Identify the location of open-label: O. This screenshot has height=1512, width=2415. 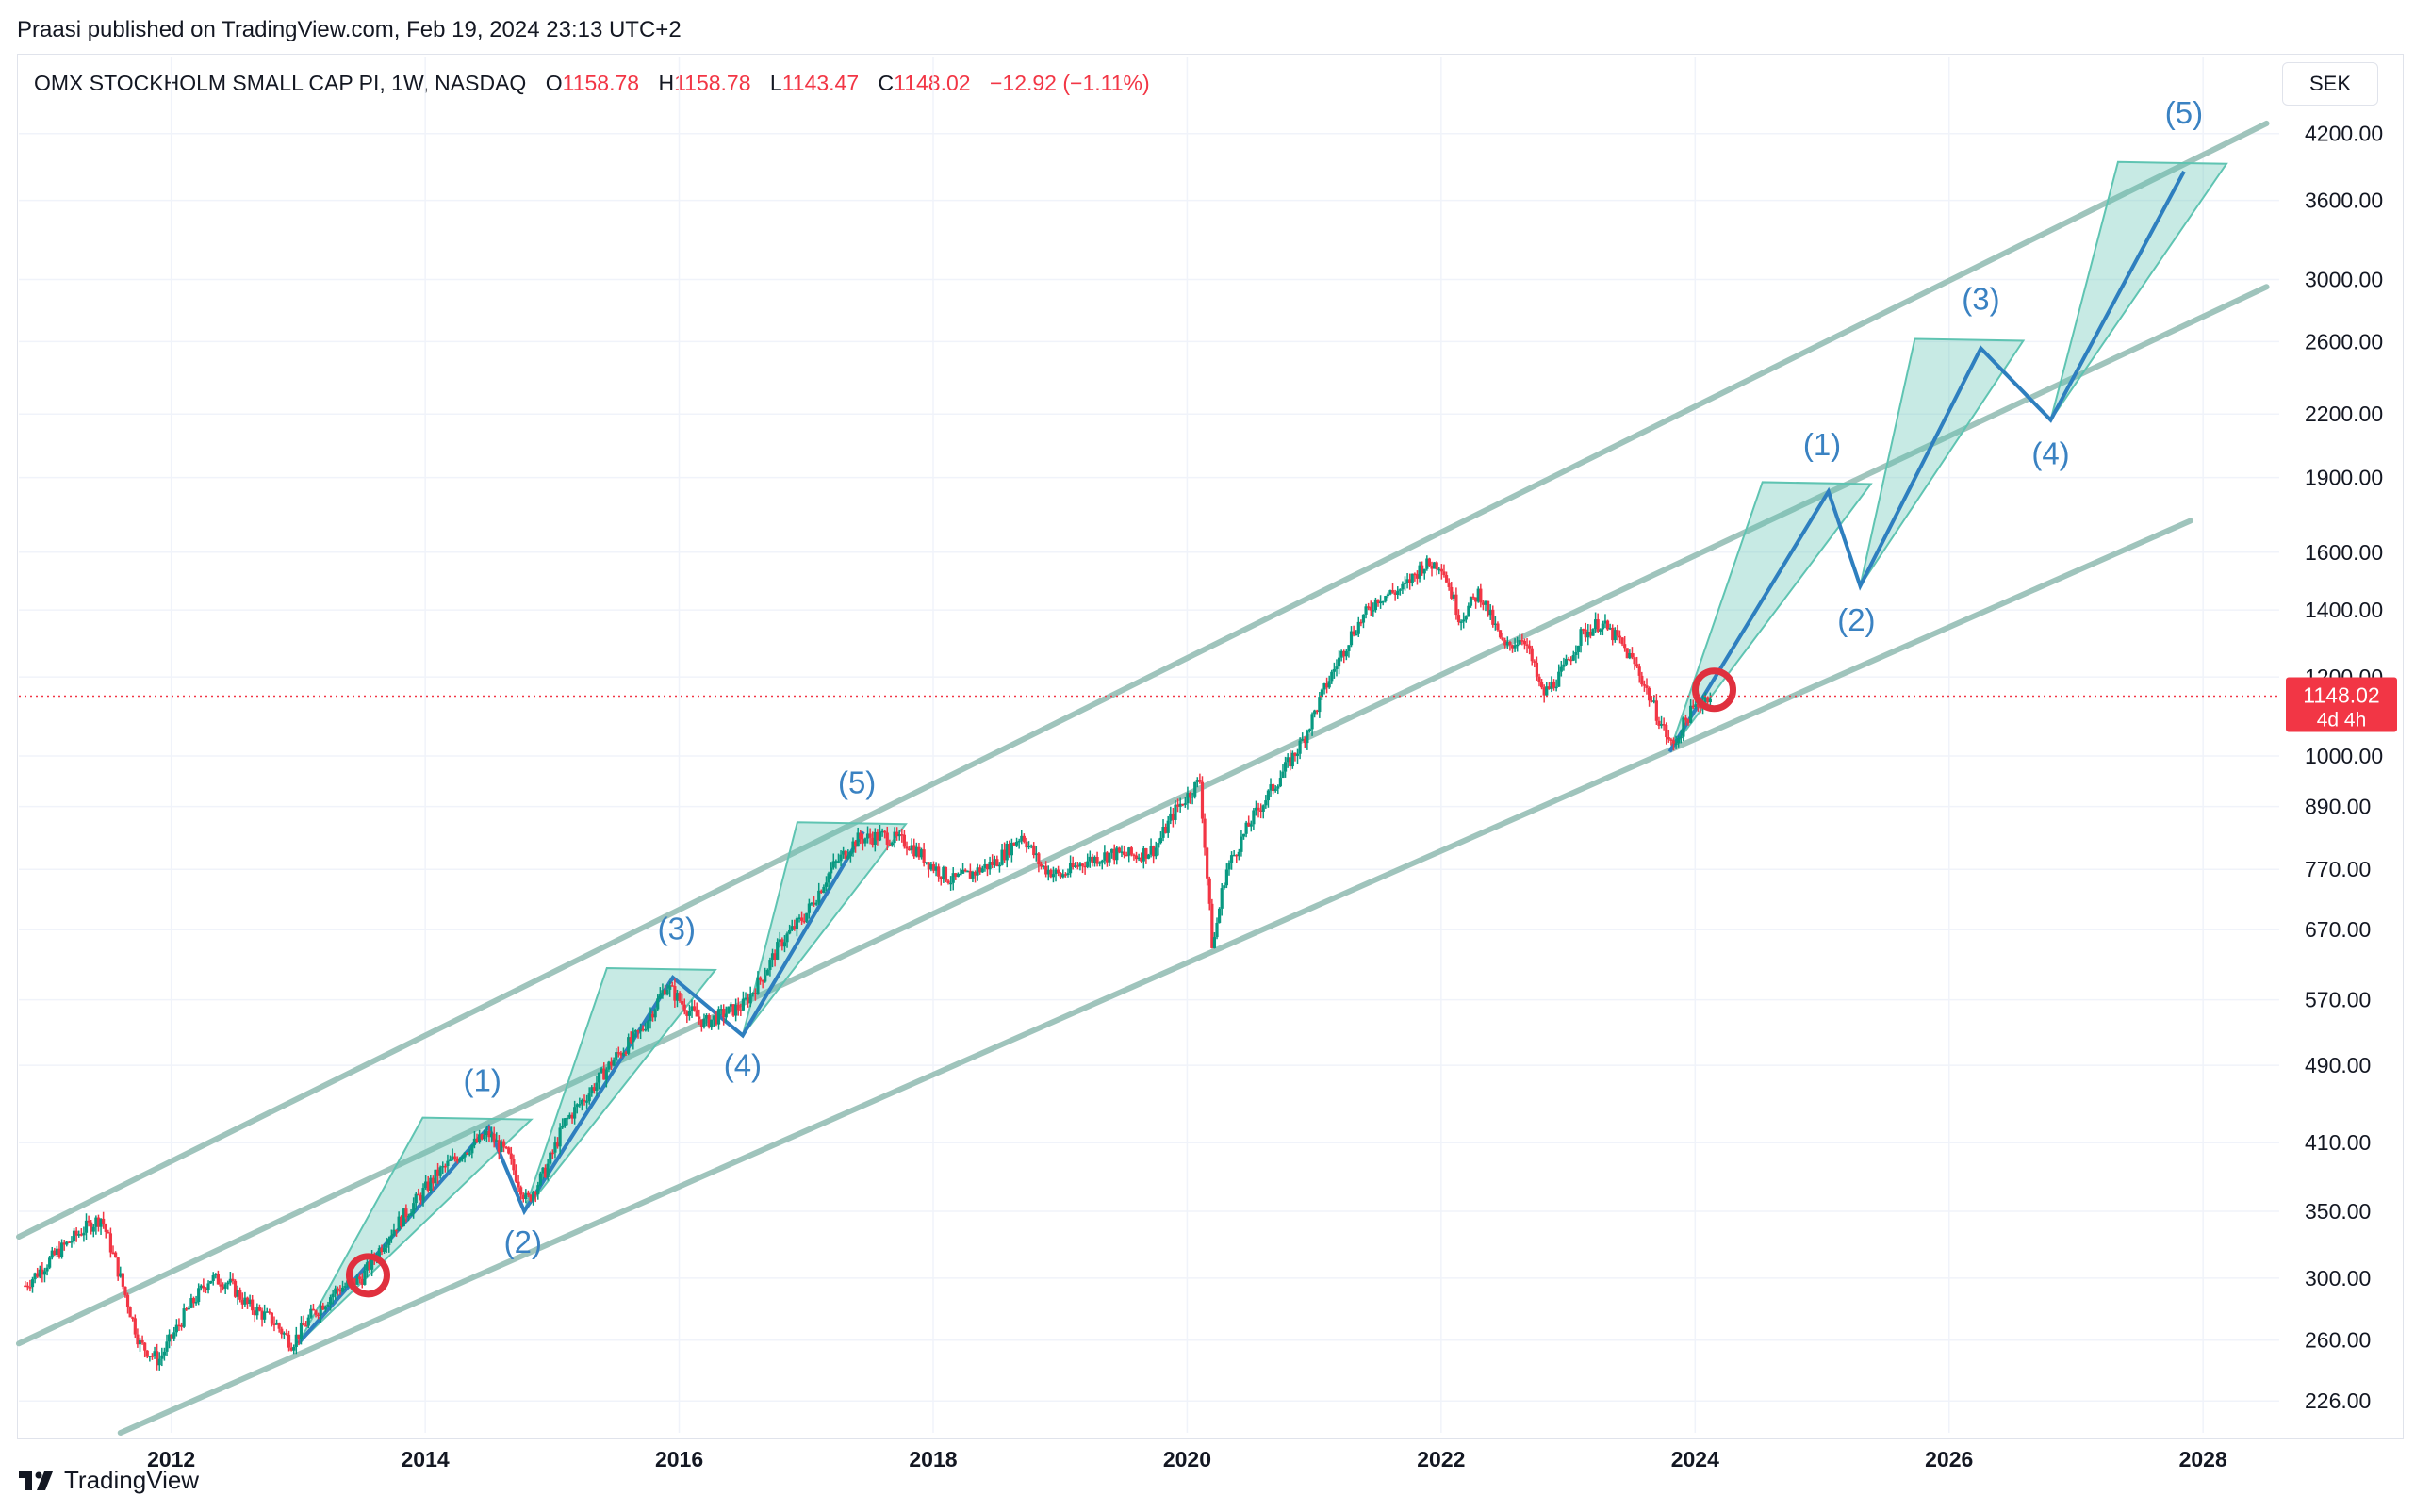
(554, 83).